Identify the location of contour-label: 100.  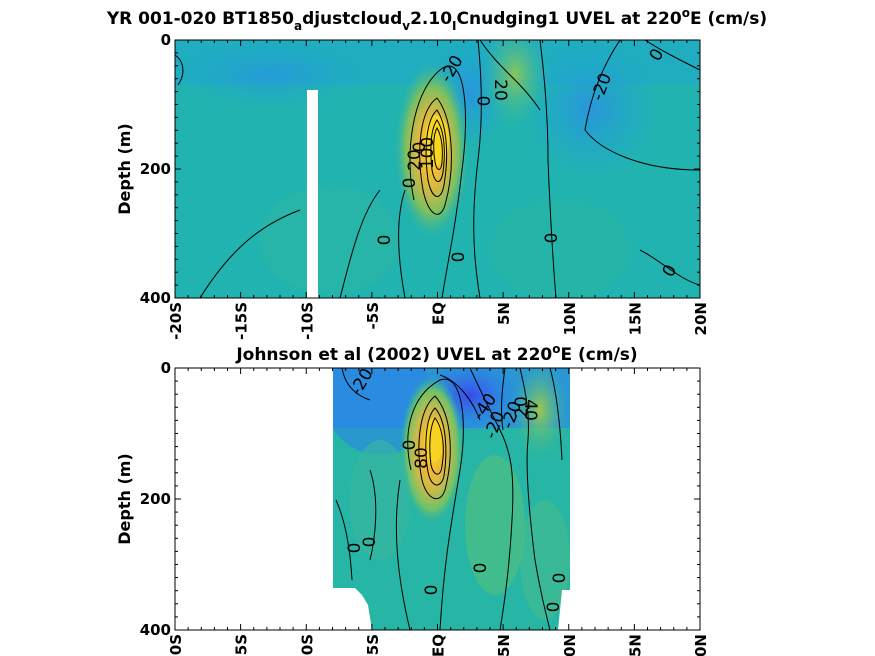
(428, 153).